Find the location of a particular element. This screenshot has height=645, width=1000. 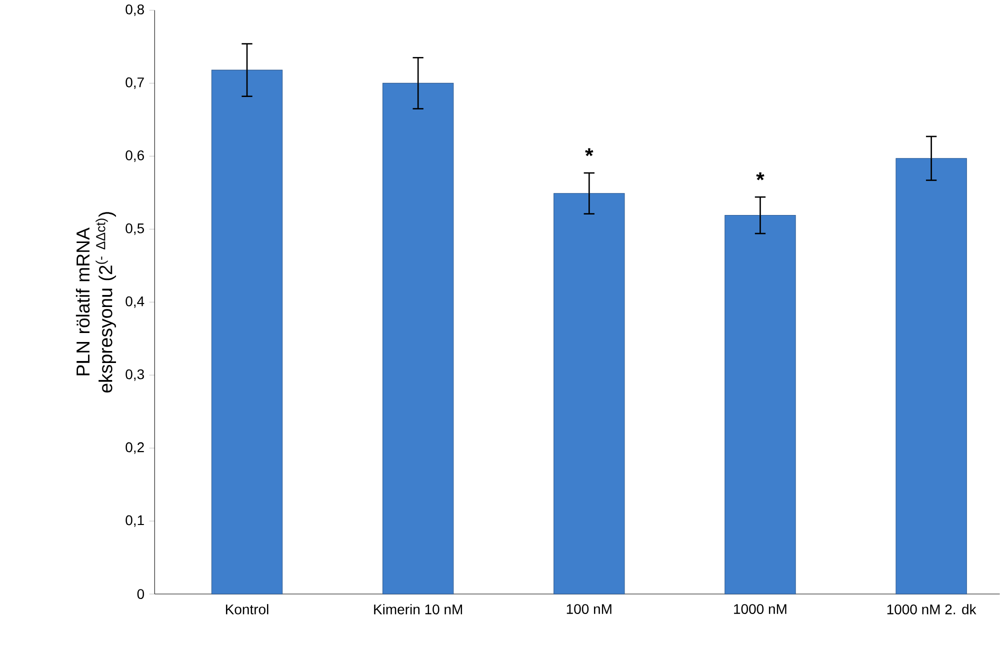

y-tick-label: 0 is located at coordinates (140, 594).